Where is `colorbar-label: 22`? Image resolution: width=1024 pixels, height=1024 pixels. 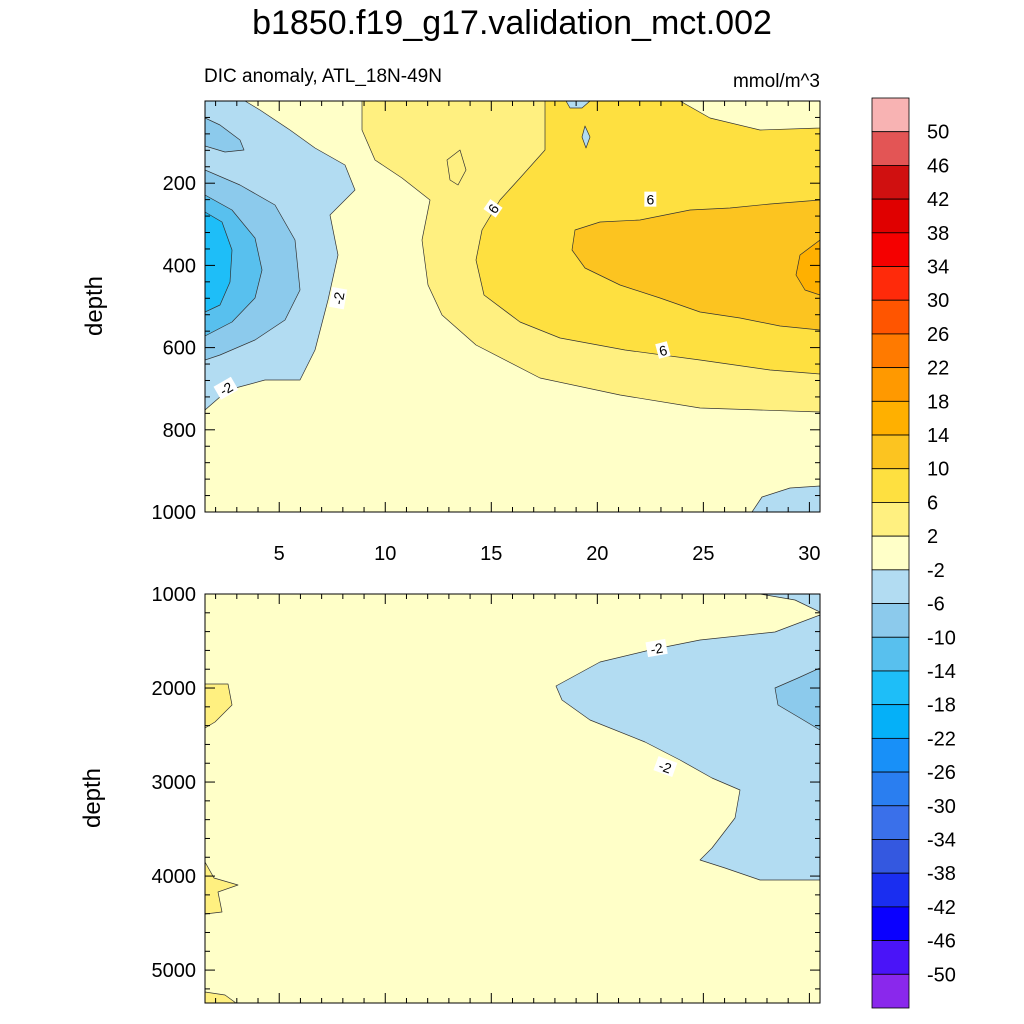 colorbar-label: 22 is located at coordinates (938, 369).